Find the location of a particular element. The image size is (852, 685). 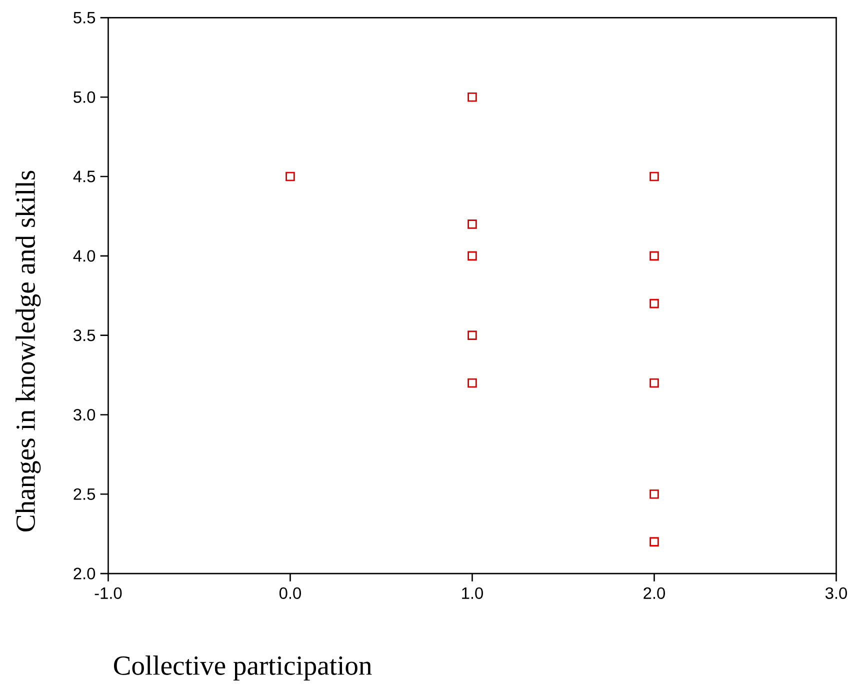

y-tick-label: 2.5 is located at coordinates (85, 494).